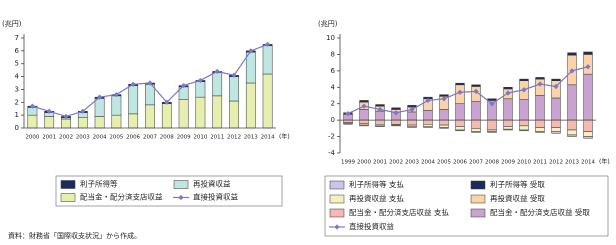 The image size is (616, 245). What do you see at coordinates (328, 23) in the screenshot?
I see `y-axis-label: (兆円)` at bounding box center [328, 23].